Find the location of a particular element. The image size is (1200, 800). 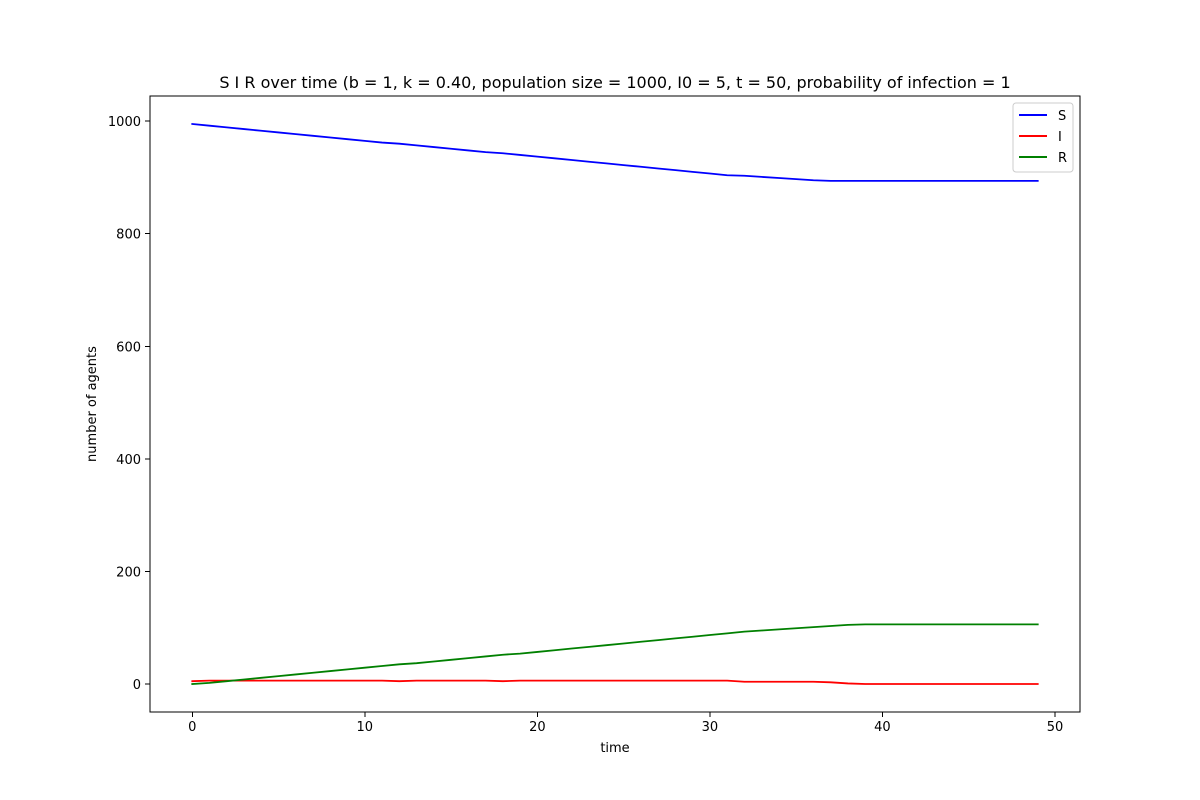

y-tick-label: 200 is located at coordinates (128, 572).